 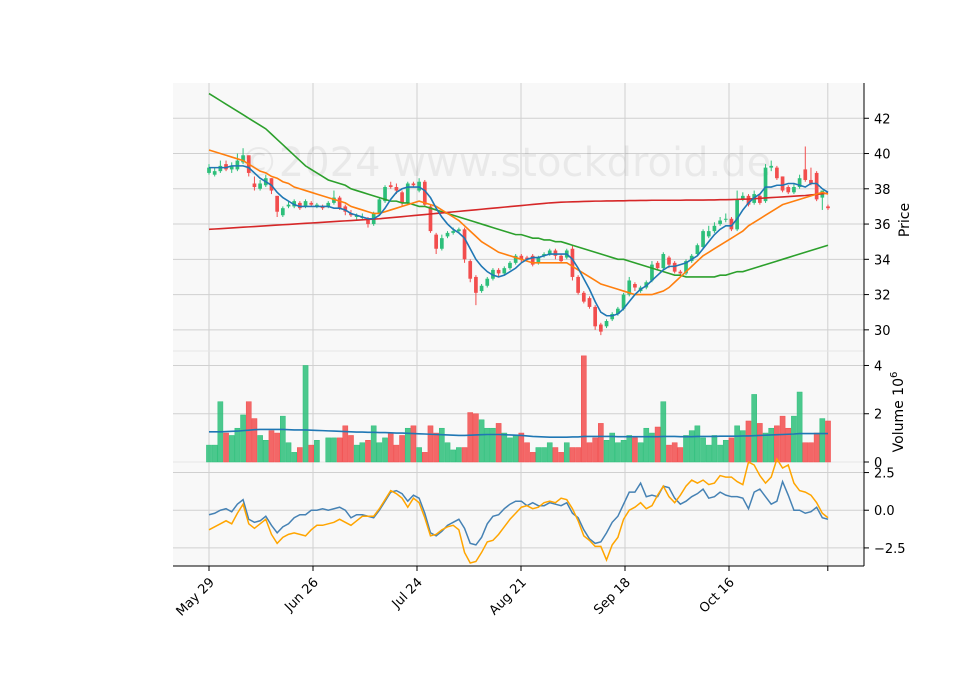 I want to click on price-tick-label: 36, so click(x=882, y=225).